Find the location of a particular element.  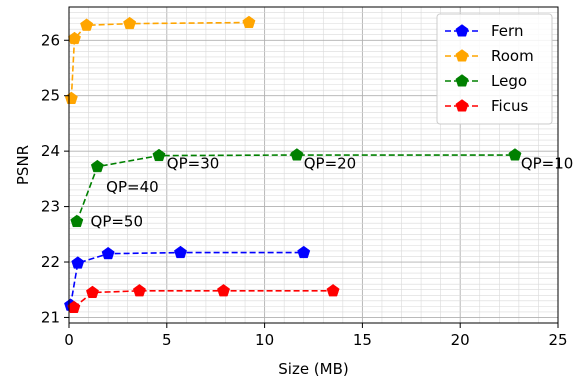

legend-box is located at coordinates (494, 69).